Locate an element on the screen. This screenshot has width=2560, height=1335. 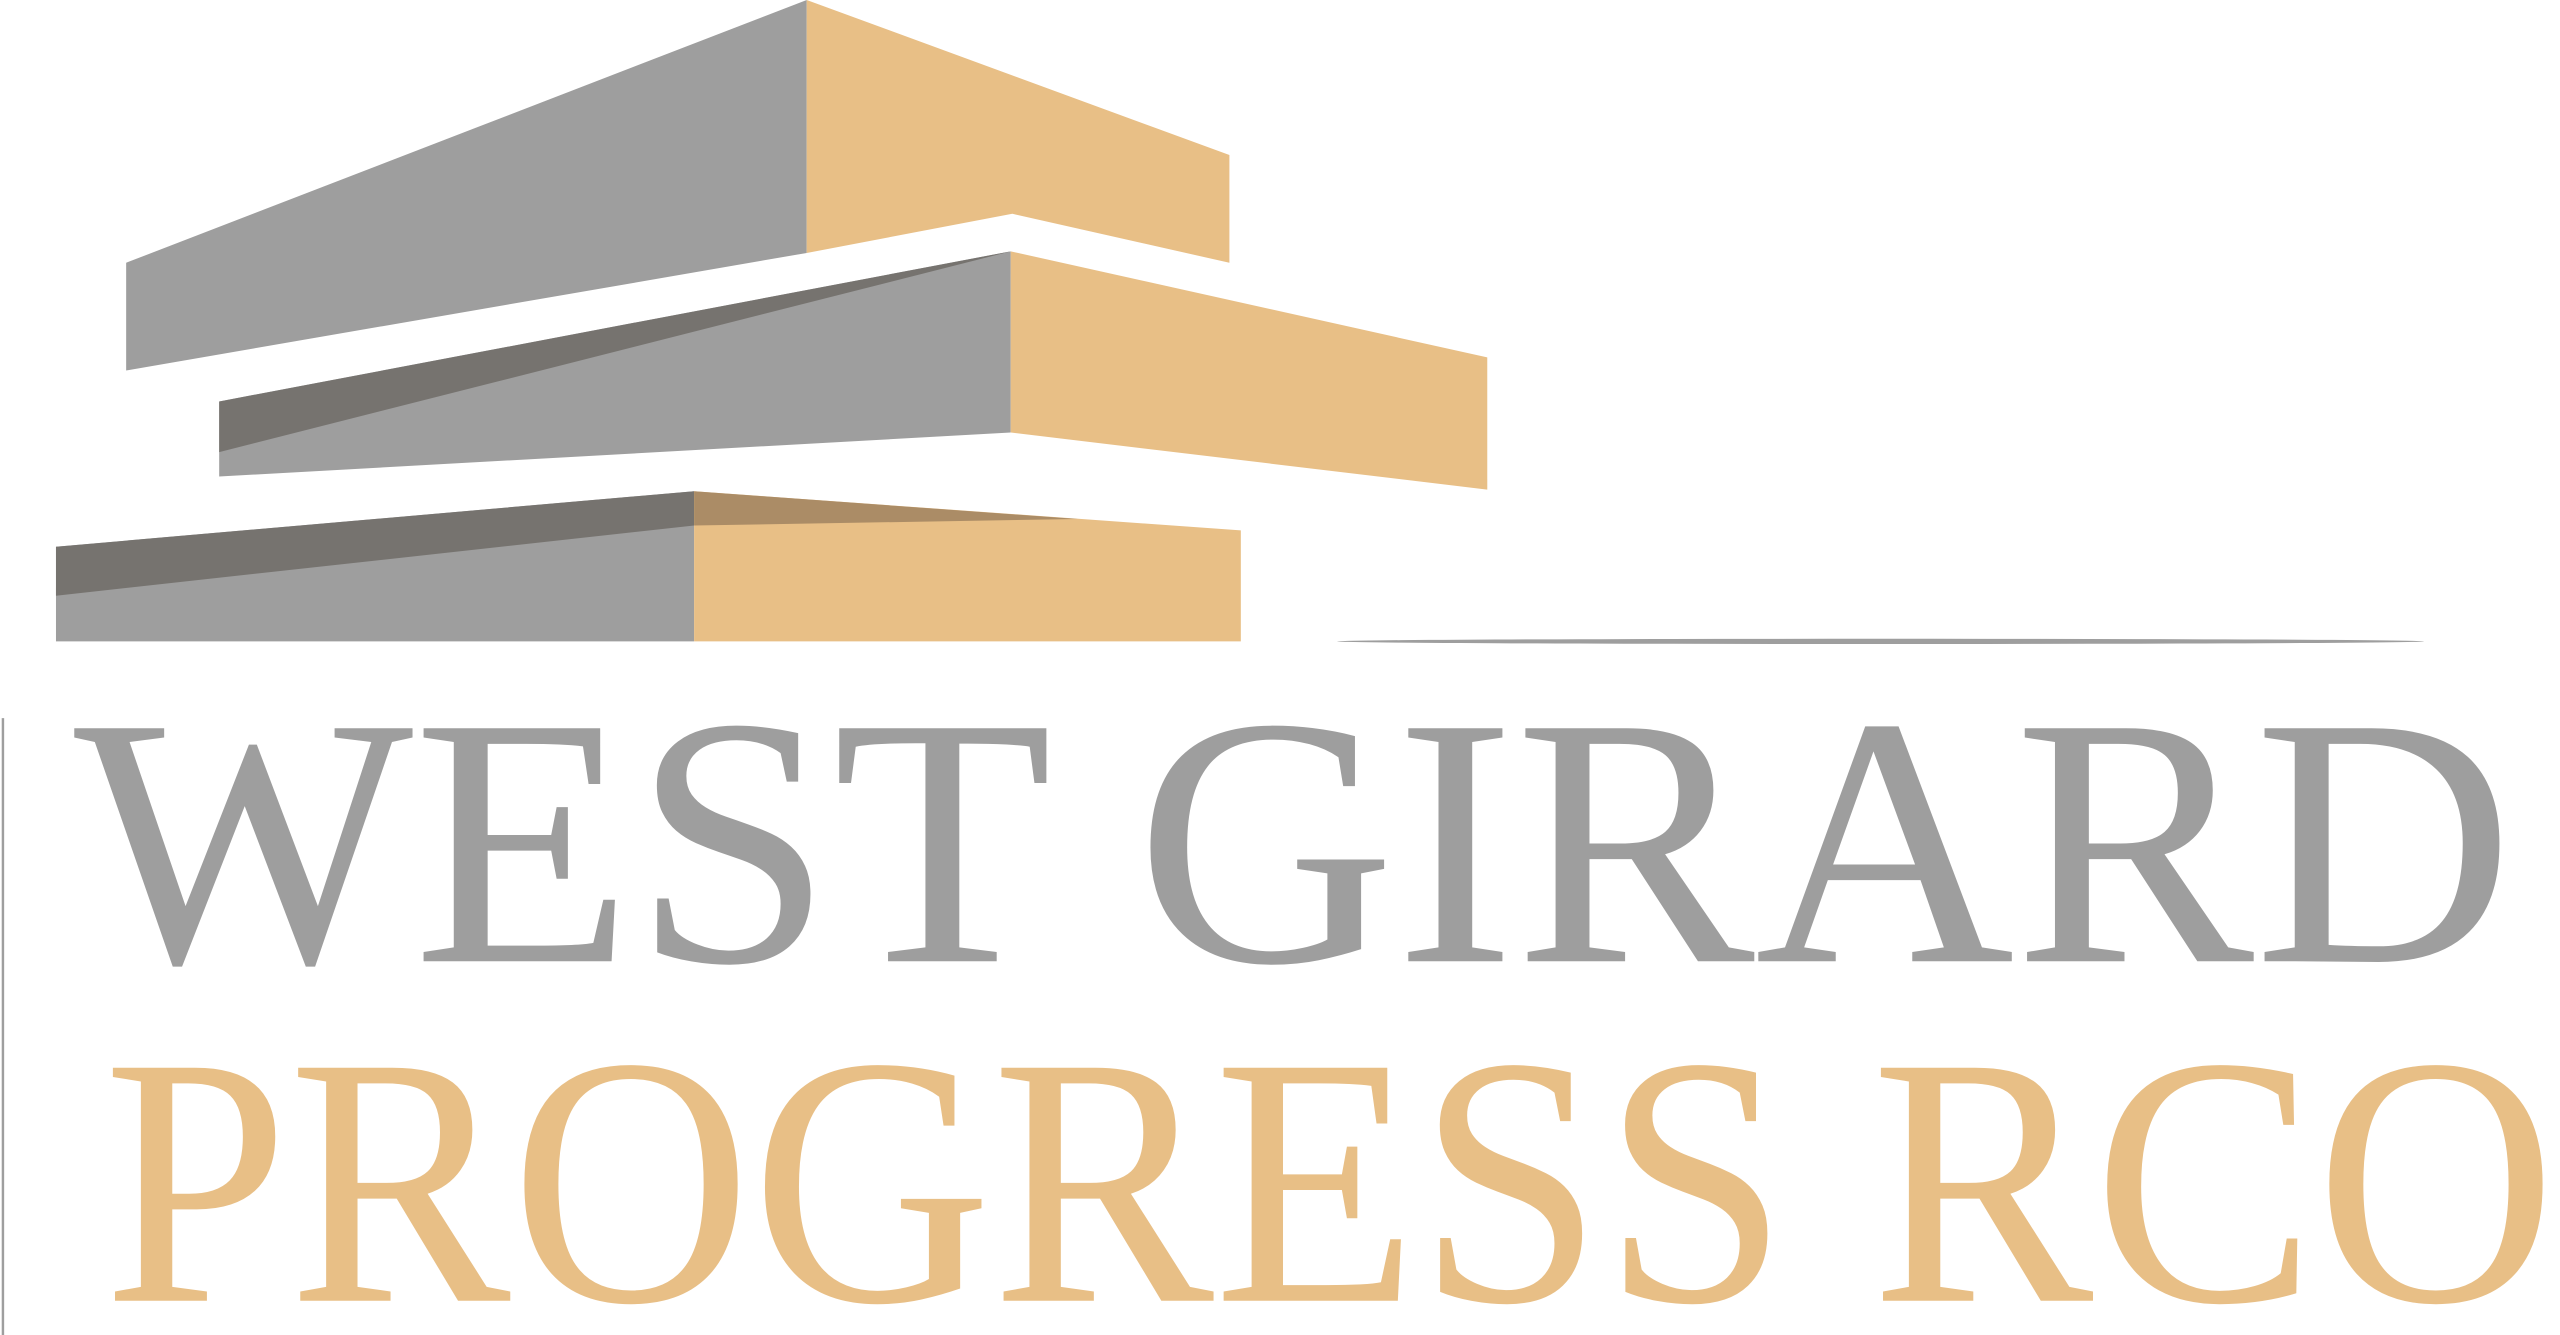
bottom-gold-slab is located at coordinates (967, 566).